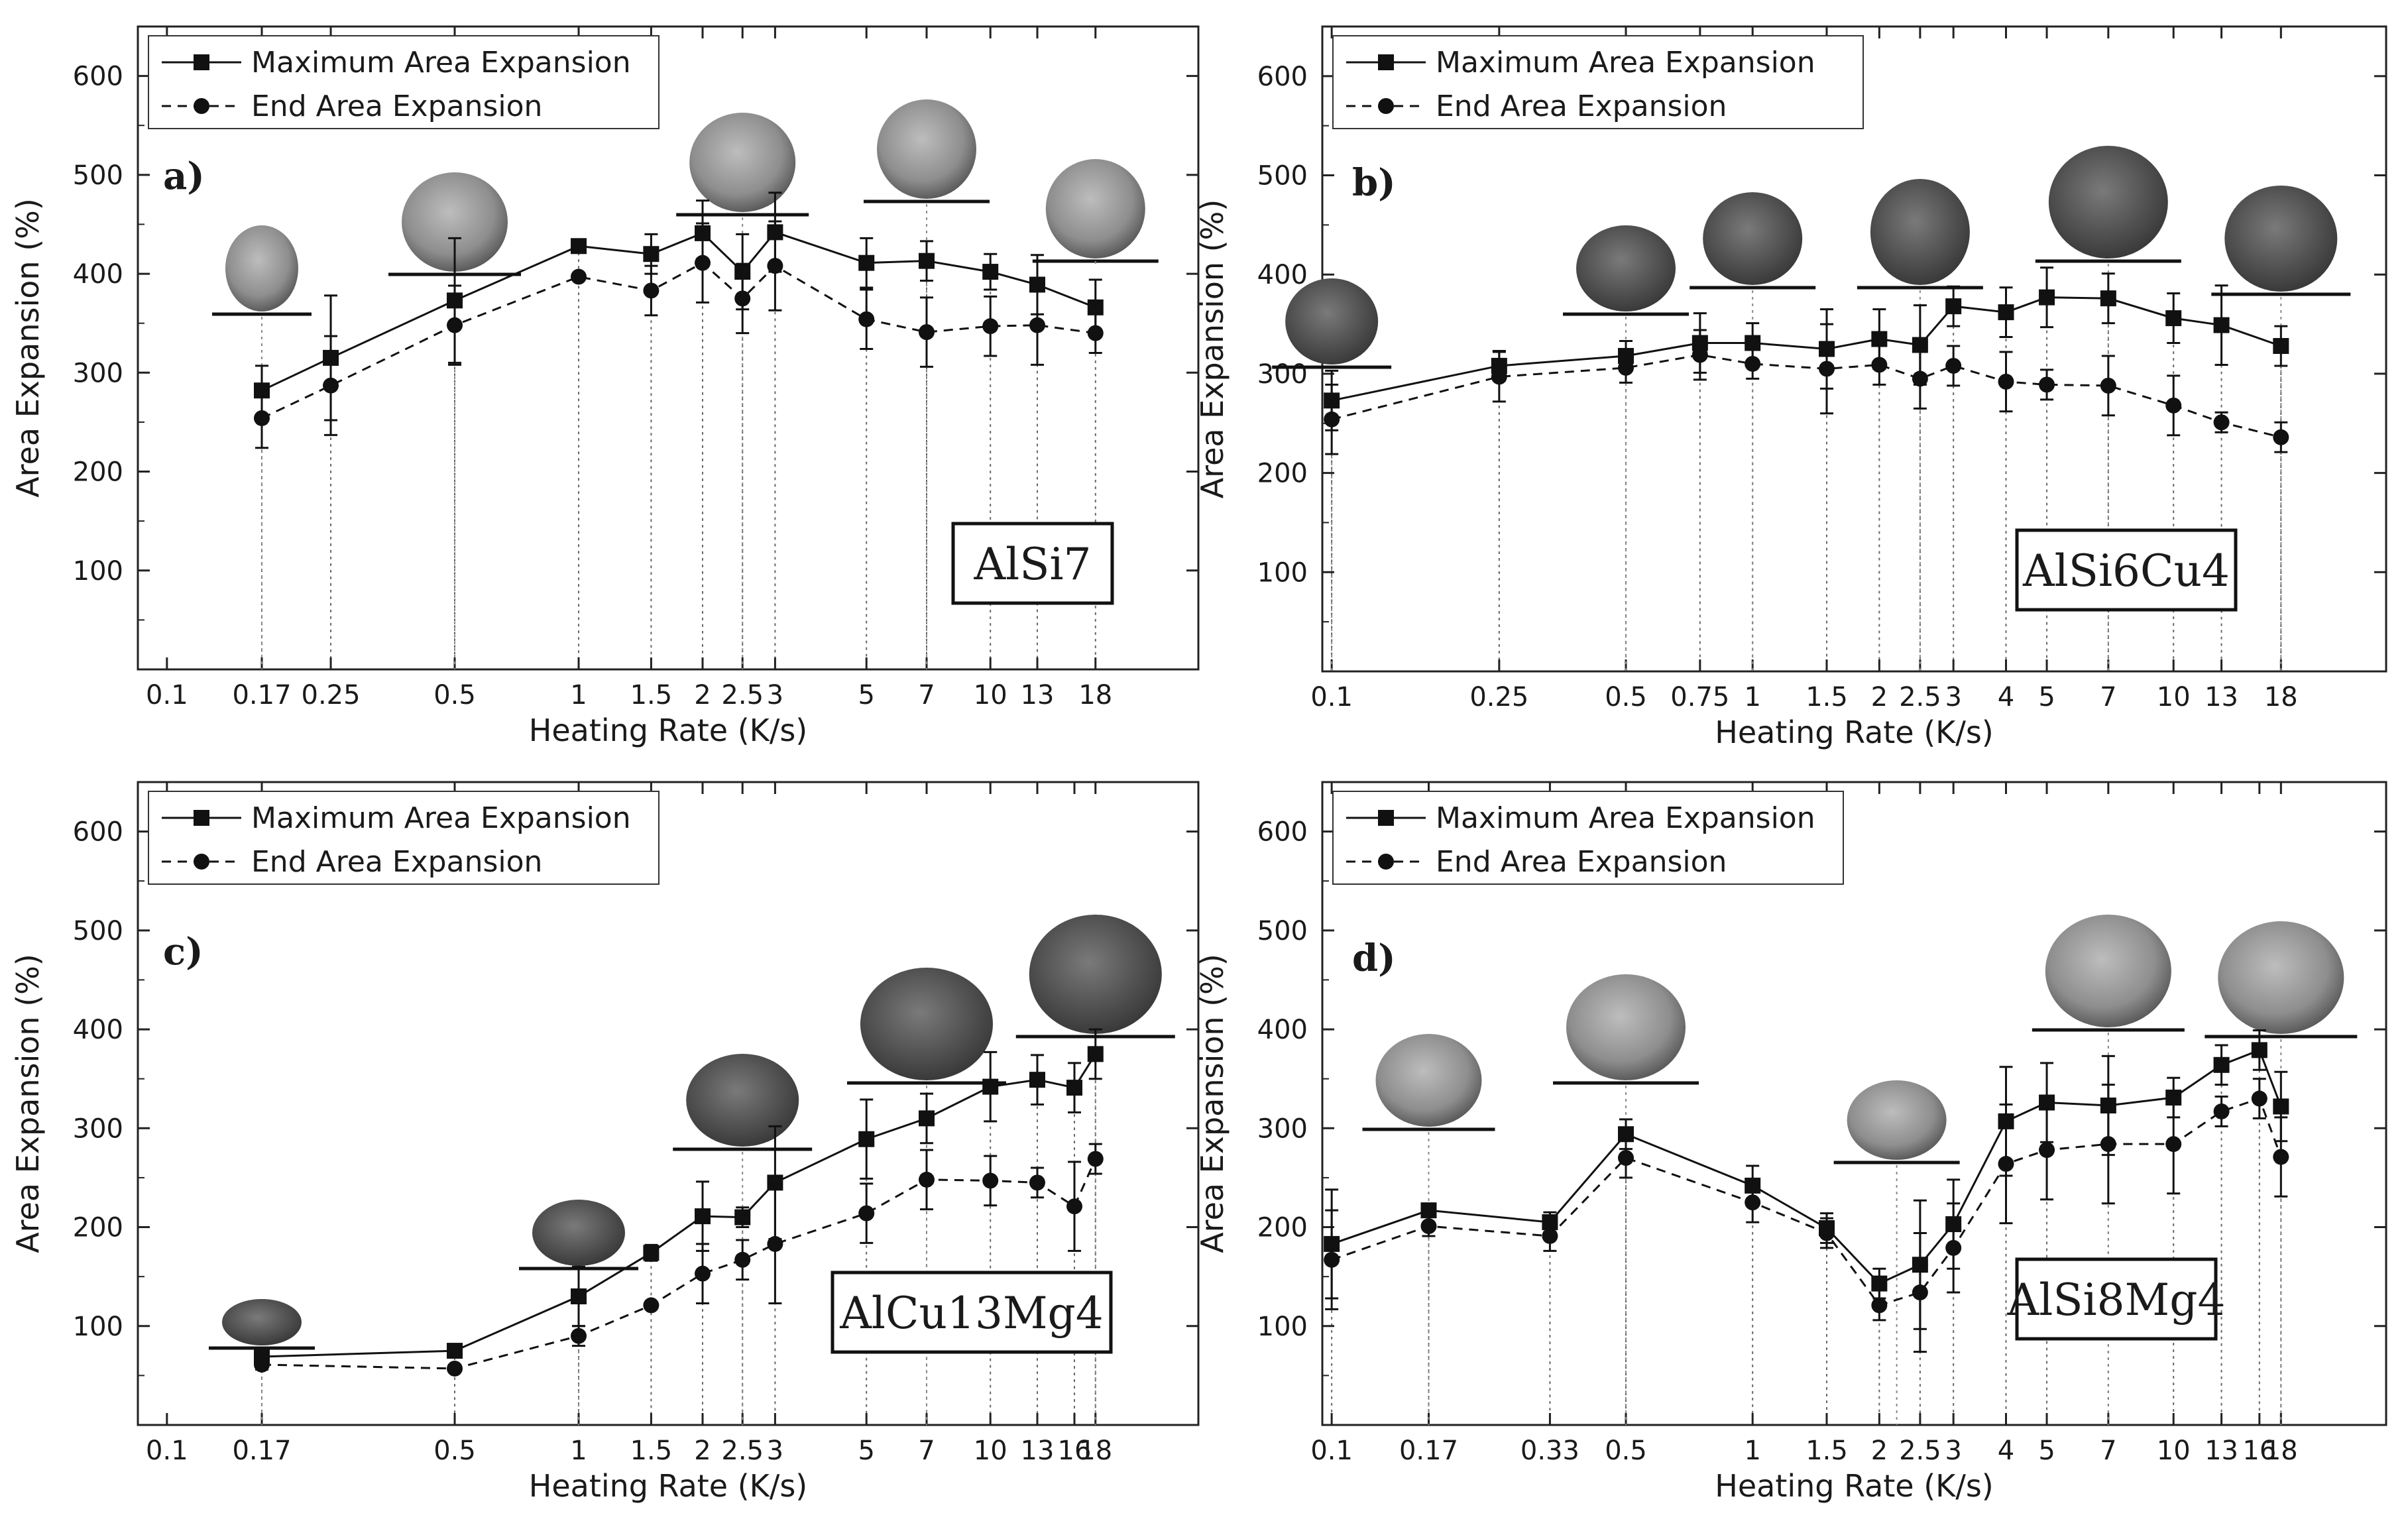 The height and width of the screenshot is (1531, 2408). What do you see at coordinates (1282, 1327) in the screenshot?
I see `y-tick-label: 100` at bounding box center [1282, 1327].